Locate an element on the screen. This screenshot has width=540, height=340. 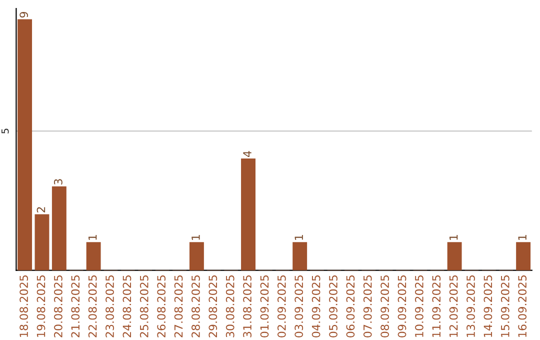
x-tick-label: 29.08.2025 is located at coordinates (213, 306).